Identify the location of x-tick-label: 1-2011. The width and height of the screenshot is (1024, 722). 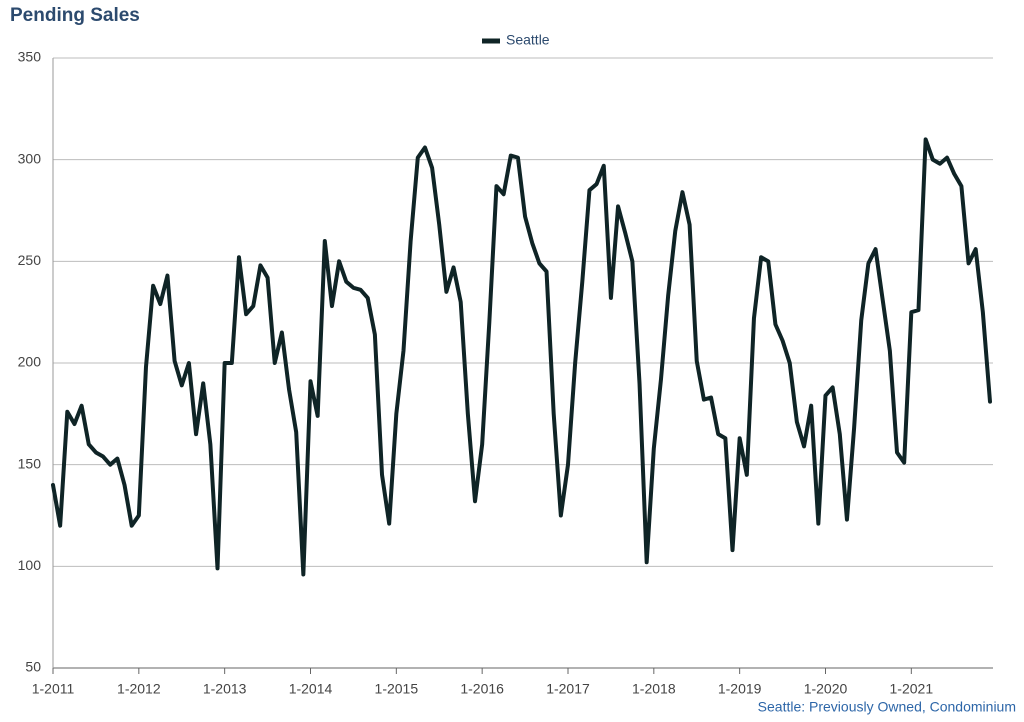
(53, 689).